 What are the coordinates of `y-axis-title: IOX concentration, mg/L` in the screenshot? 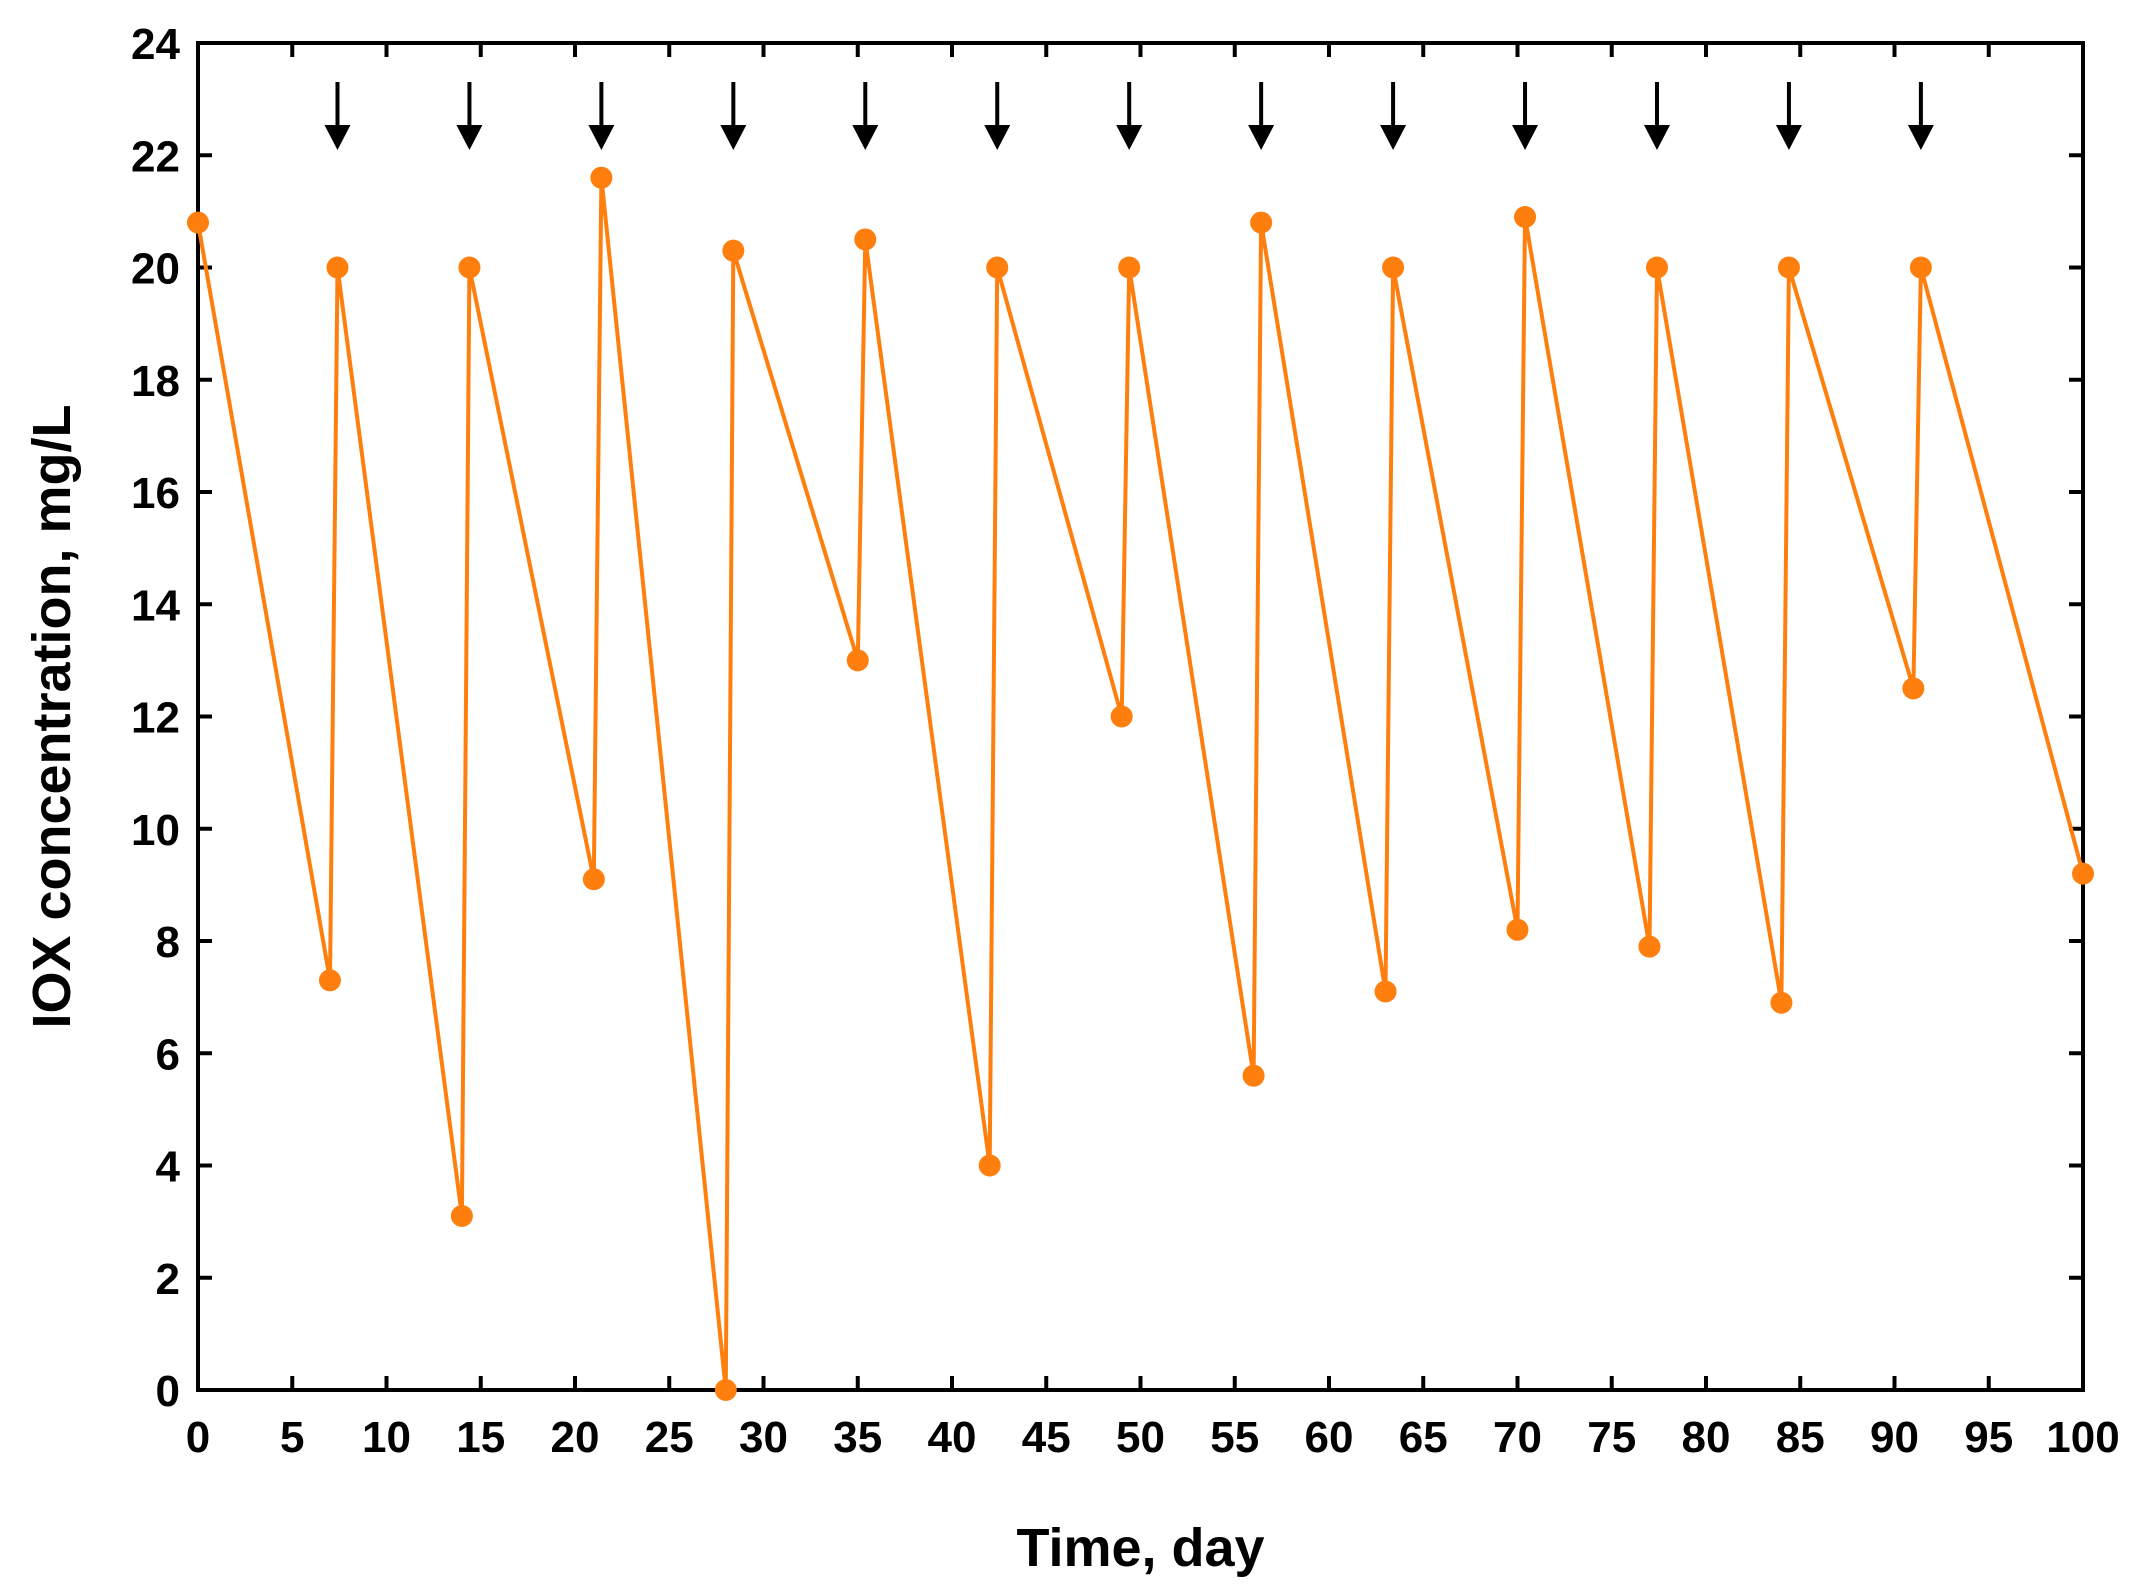 It's located at (52, 716).